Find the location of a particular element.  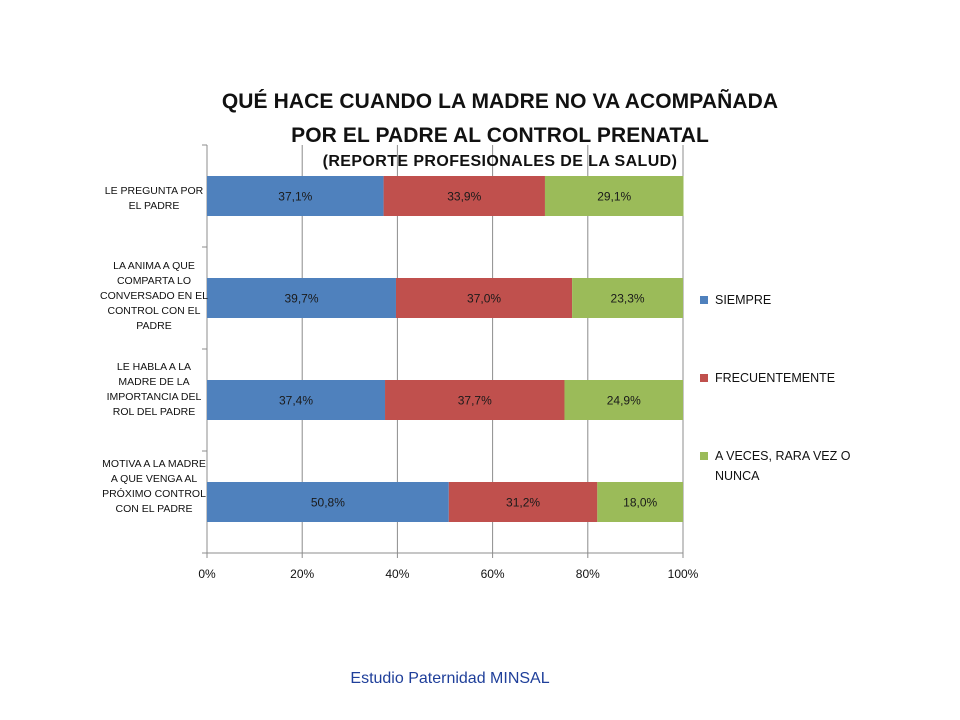

data-label-3-series-1: 37,4% is located at coordinates (296, 401).